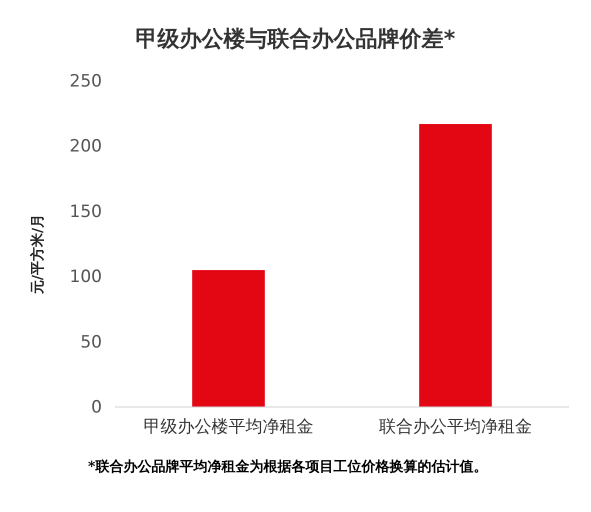 This screenshot has height=512, width=591. Describe the element at coordinates (86, 146) in the screenshot. I see `y-tick-label: 200` at that location.